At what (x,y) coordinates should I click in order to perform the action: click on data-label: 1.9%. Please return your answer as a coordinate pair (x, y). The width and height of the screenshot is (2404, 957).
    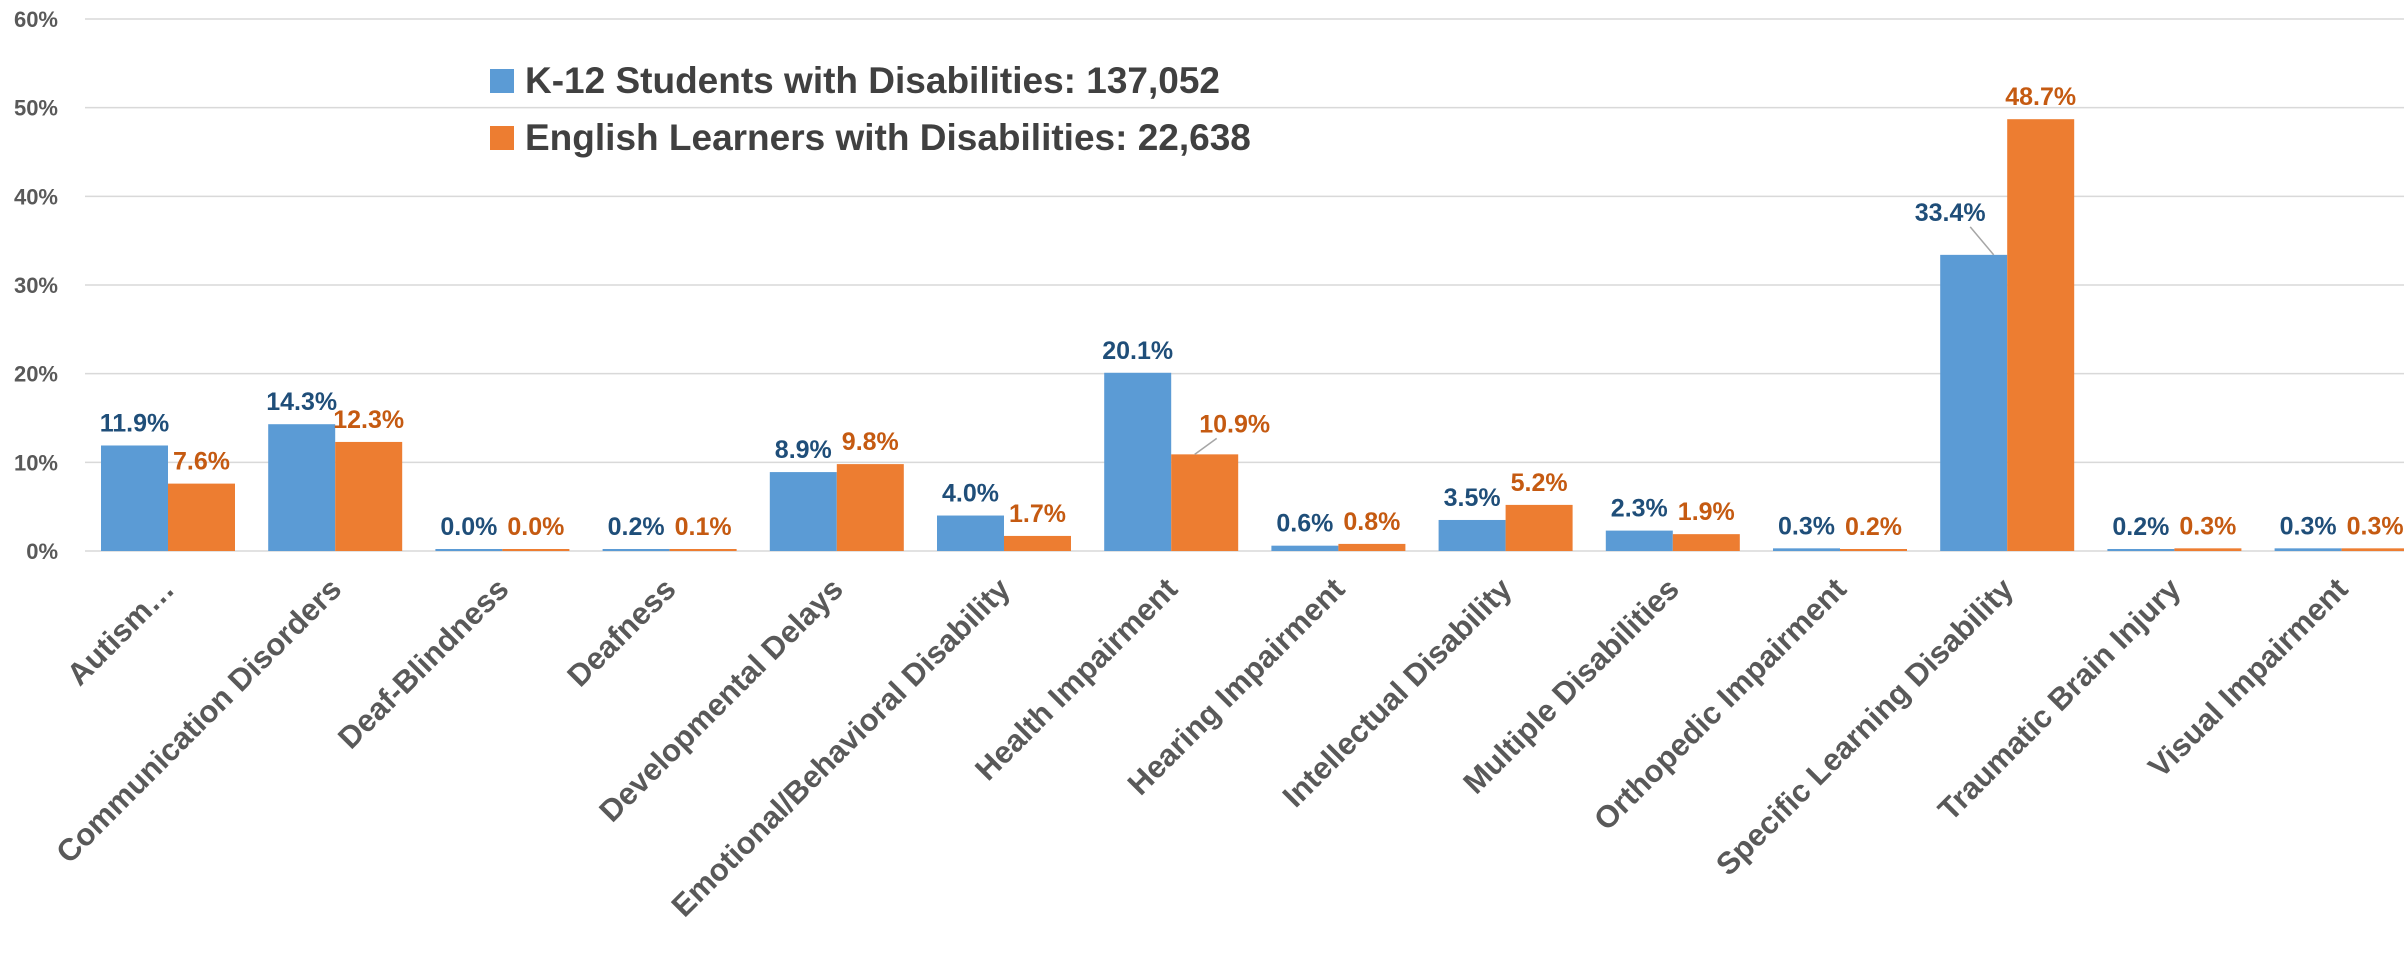
    Looking at the image, I should click on (1706, 512).